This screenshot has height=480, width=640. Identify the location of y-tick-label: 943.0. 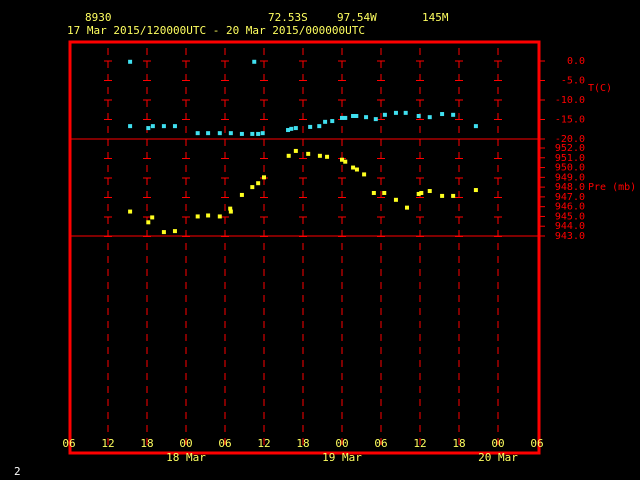
(570, 236).